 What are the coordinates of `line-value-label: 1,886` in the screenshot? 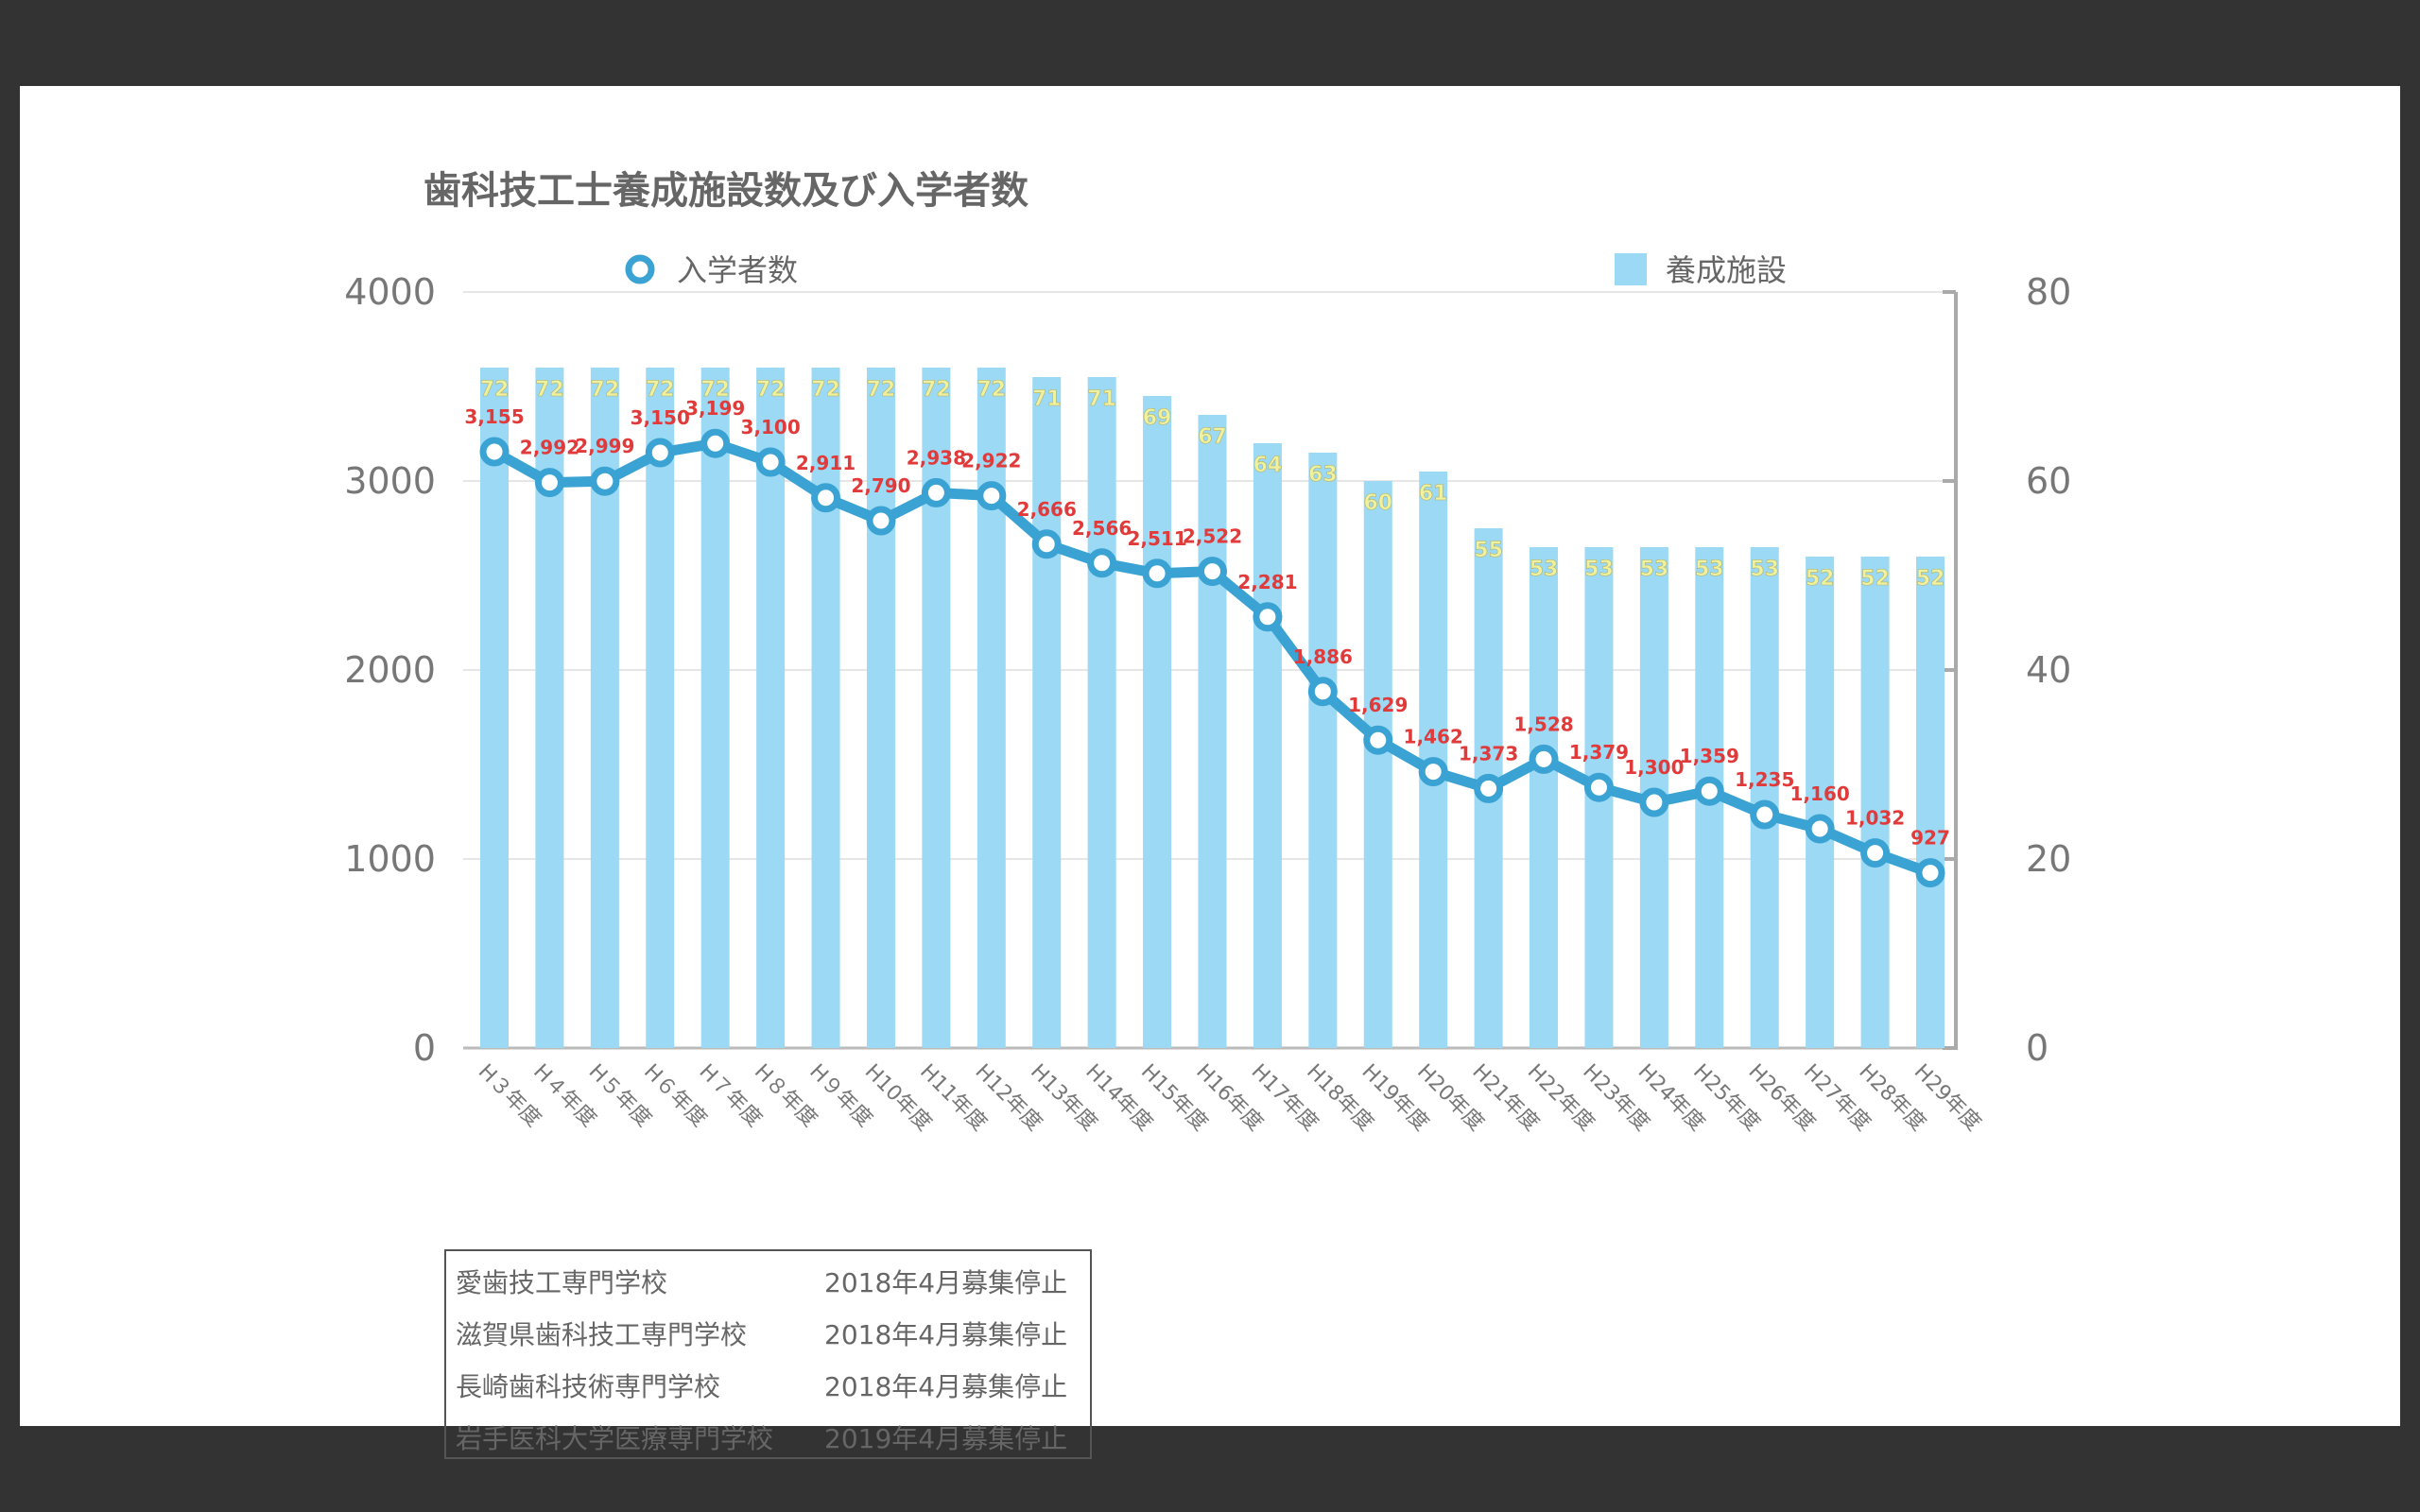 It's located at (1323, 656).